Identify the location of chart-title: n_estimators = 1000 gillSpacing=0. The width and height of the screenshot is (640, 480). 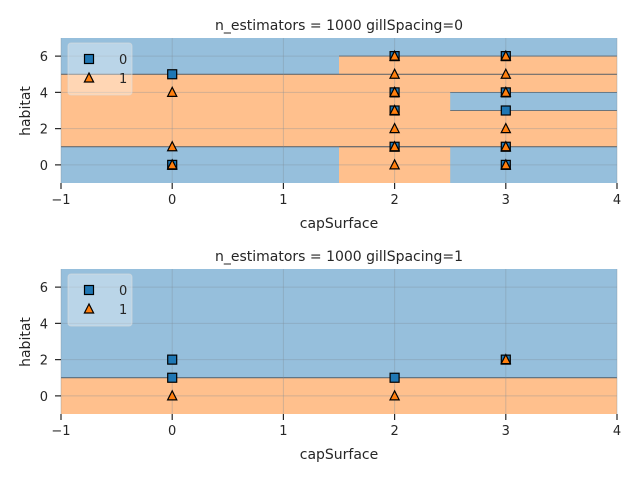
(339, 26).